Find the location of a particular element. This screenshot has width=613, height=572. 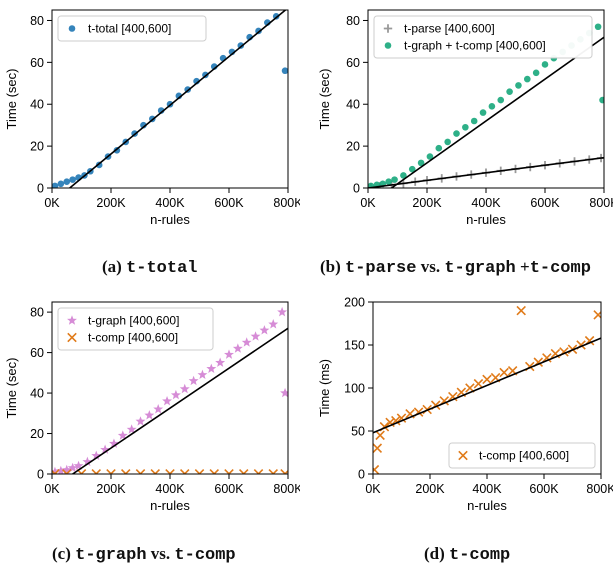

legend-label: t-parse [400,600] is located at coordinates (449, 29).